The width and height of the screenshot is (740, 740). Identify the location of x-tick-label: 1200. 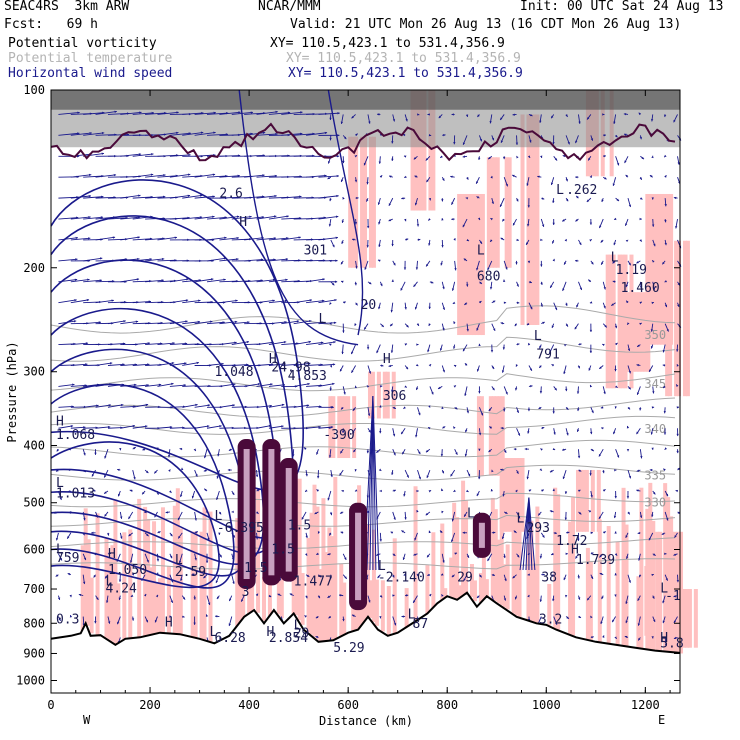
(645, 705).